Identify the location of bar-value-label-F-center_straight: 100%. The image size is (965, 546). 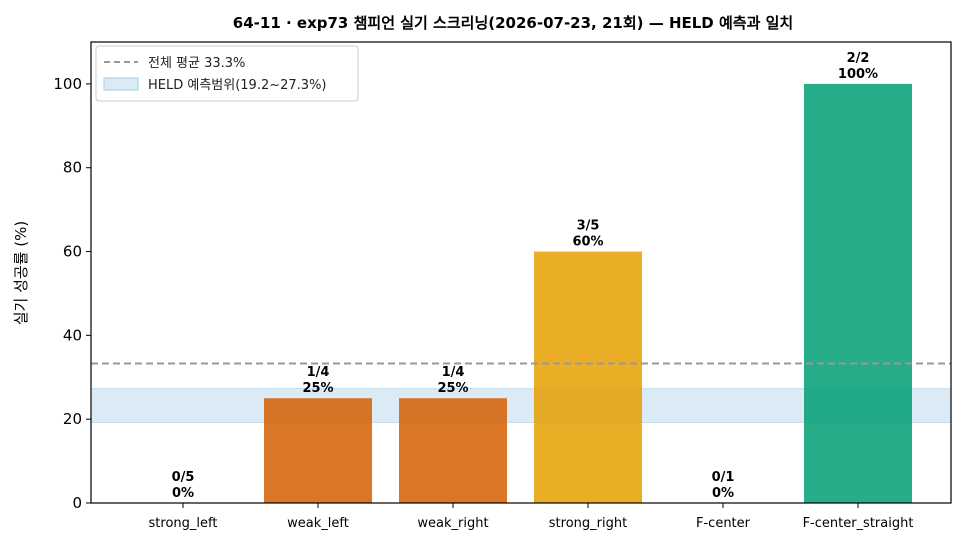
(858, 74).